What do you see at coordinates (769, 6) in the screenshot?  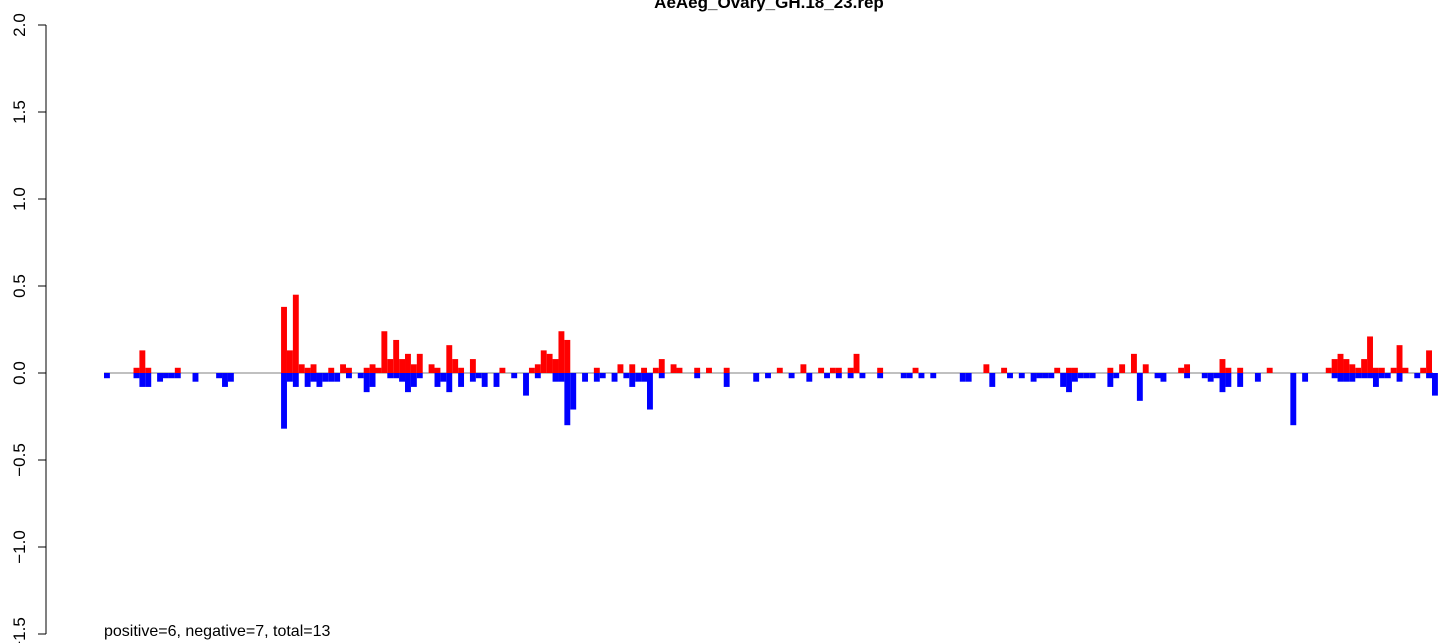 I see `chart-title: AeAeg_Ovary_GH.18_23.rep` at bounding box center [769, 6].